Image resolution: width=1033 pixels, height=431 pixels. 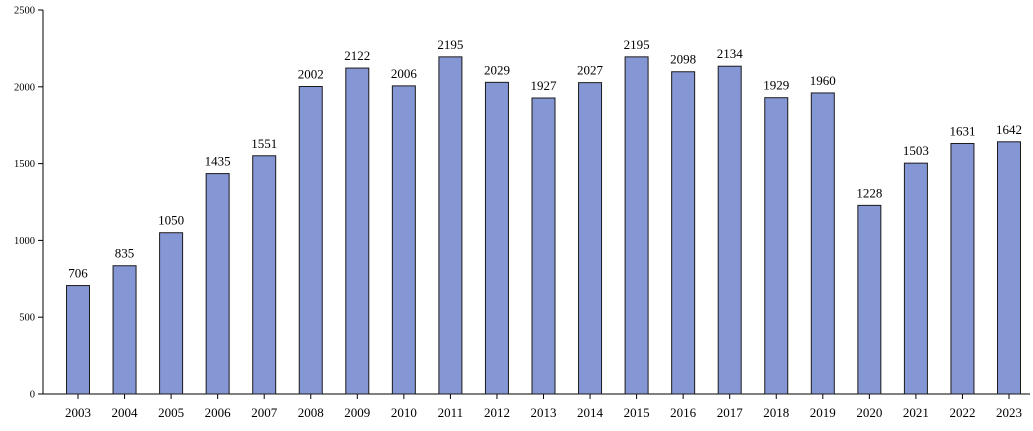 I want to click on x-tick-label: 2013, so click(x=544, y=412).